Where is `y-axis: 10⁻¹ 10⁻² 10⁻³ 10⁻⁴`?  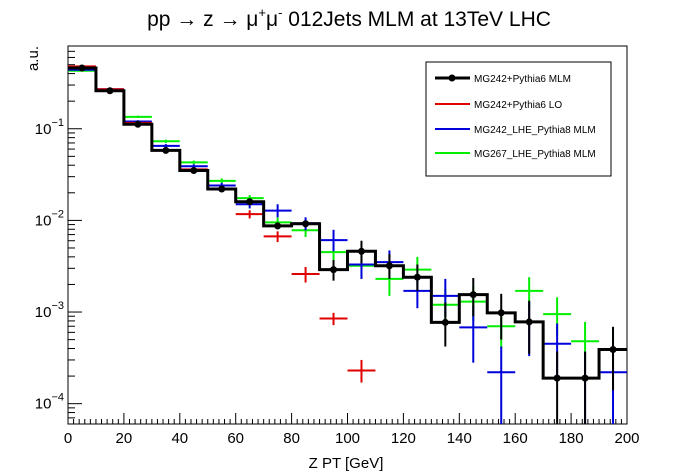 y-axis: 10⁻¹ 10⁻² 10⁻³ 10⁻⁴ is located at coordinates (58, 235).